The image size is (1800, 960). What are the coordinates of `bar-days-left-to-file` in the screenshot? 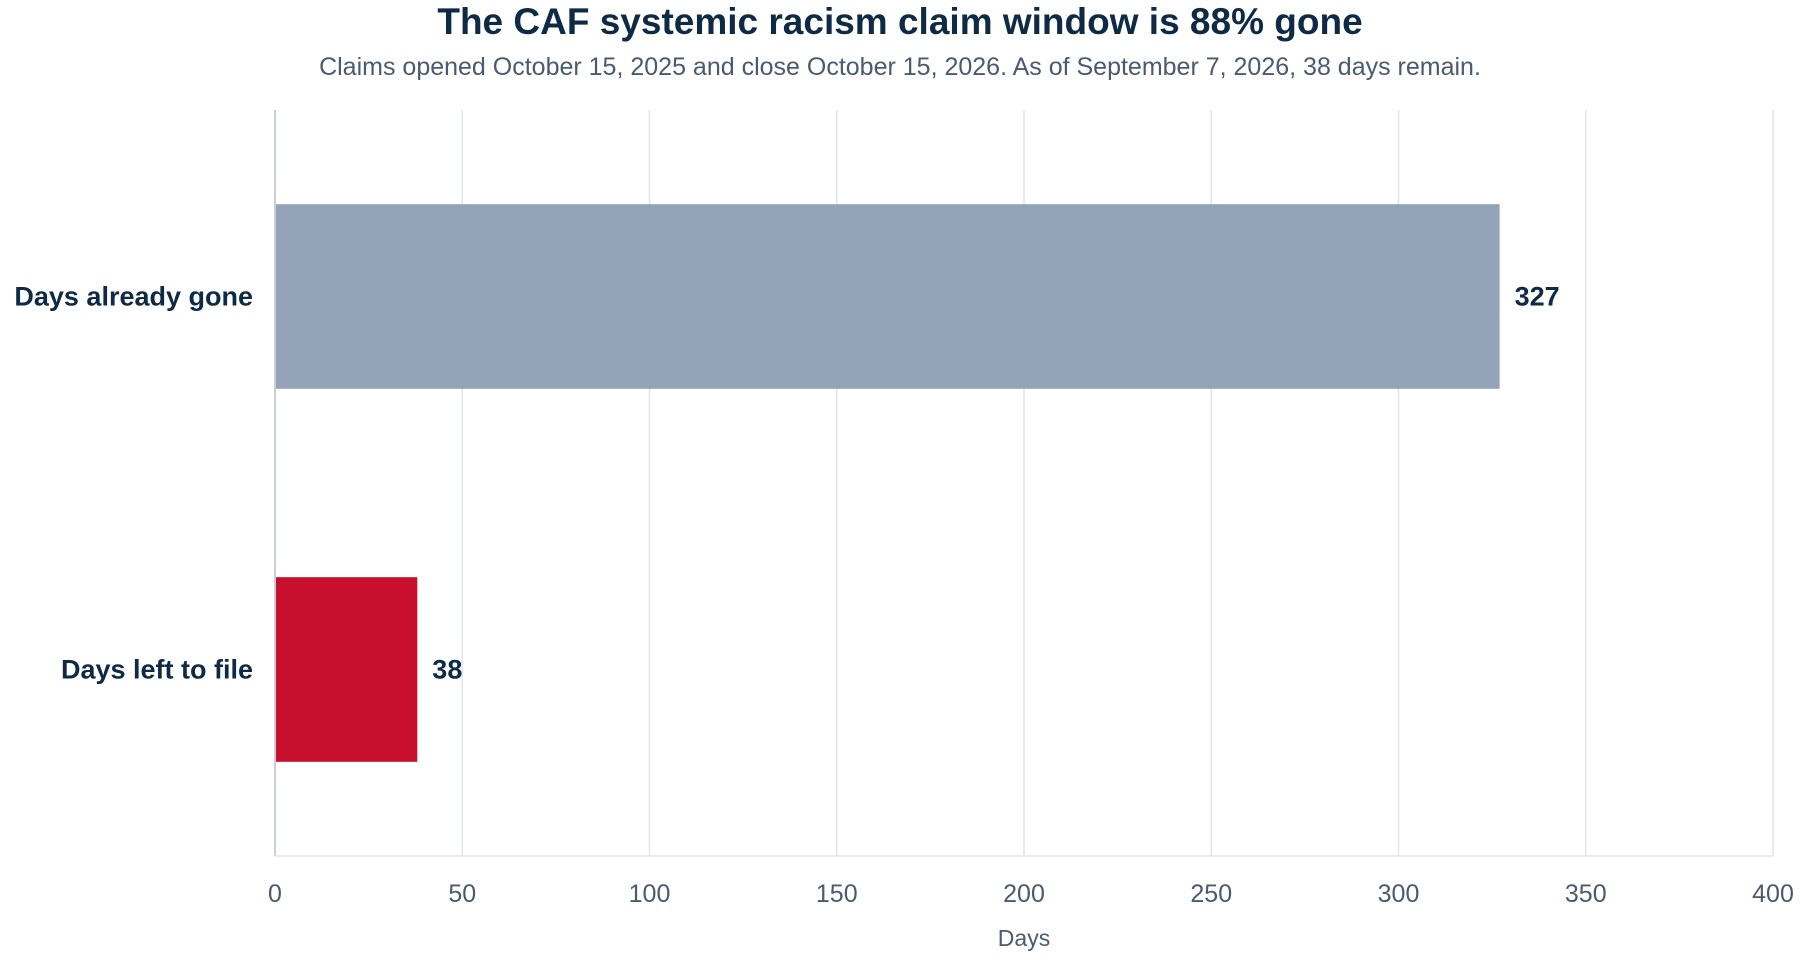 It's located at (347, 669).